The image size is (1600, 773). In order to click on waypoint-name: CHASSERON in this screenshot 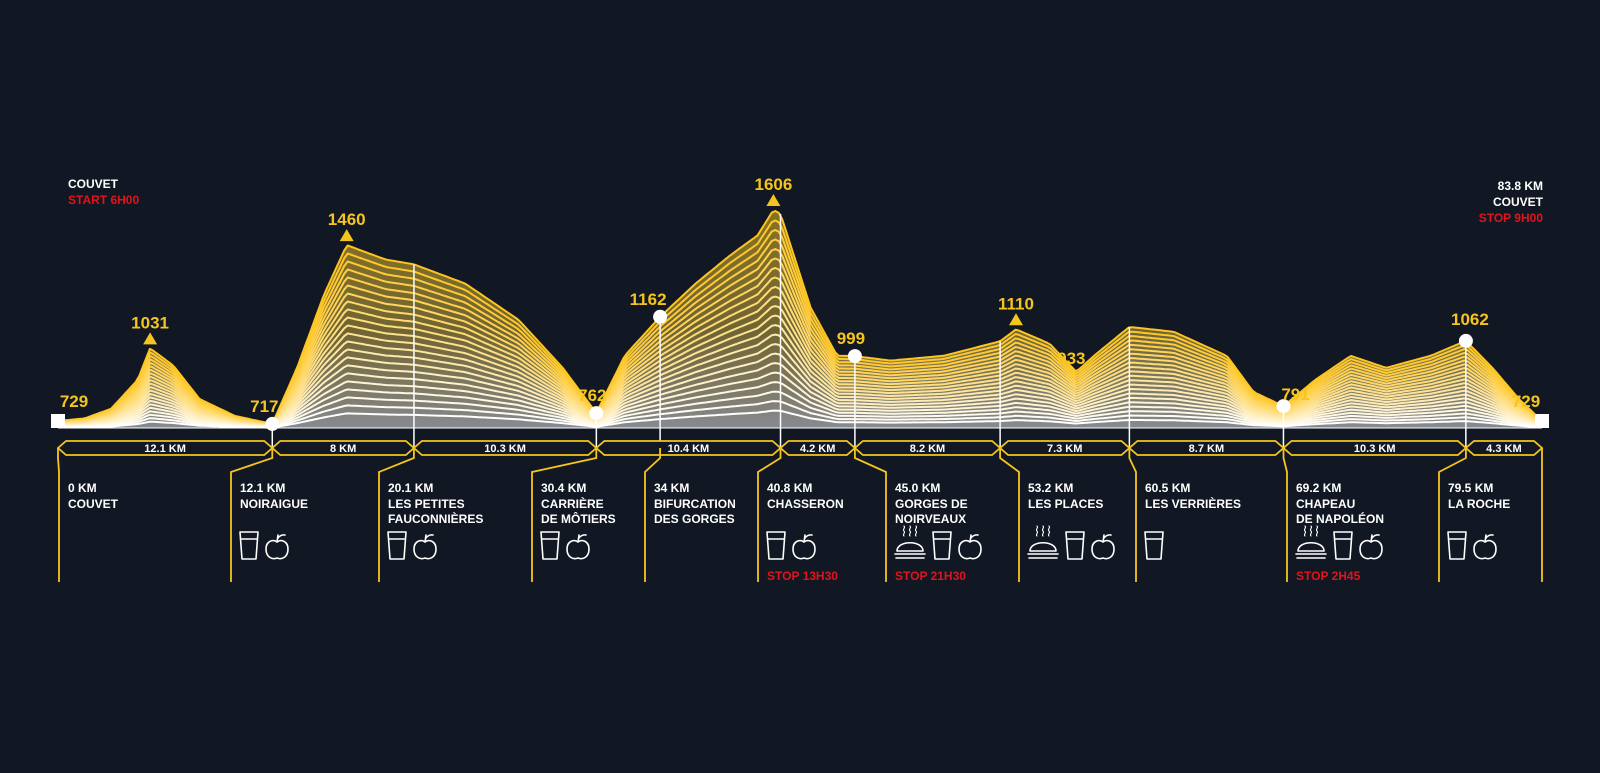, I will do `click(805, 504)`.